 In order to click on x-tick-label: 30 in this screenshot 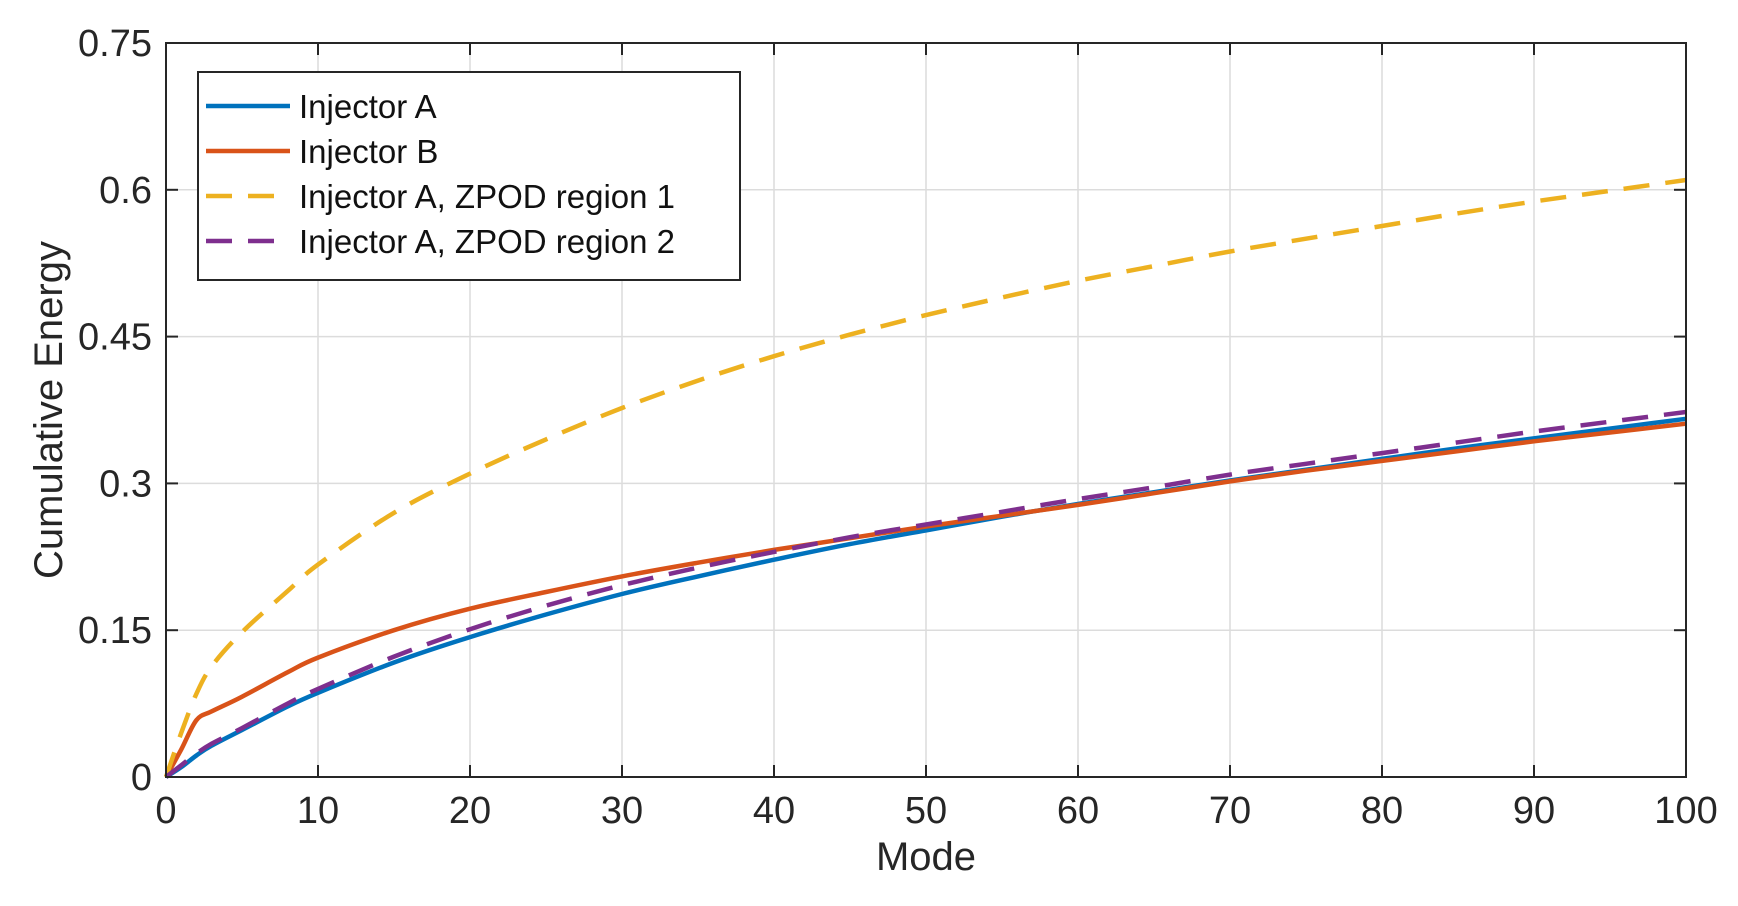, I will do `click(622, 811)`.